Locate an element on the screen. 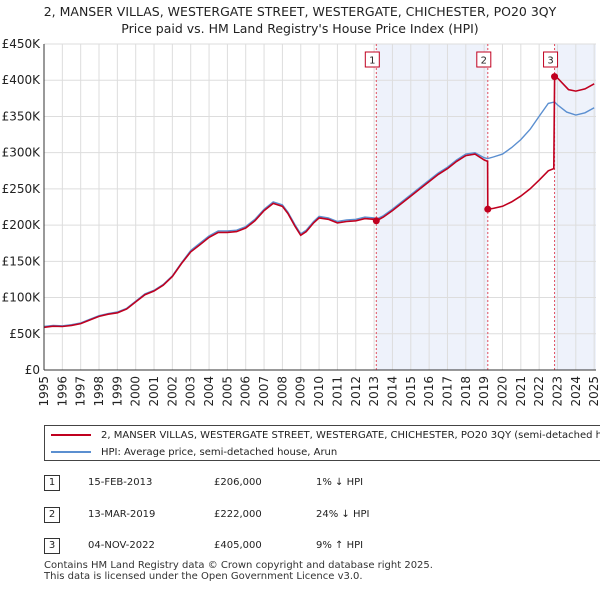  transaction-hpi-diff: 24% ↓ HPI is located at coordinates (343, 514).